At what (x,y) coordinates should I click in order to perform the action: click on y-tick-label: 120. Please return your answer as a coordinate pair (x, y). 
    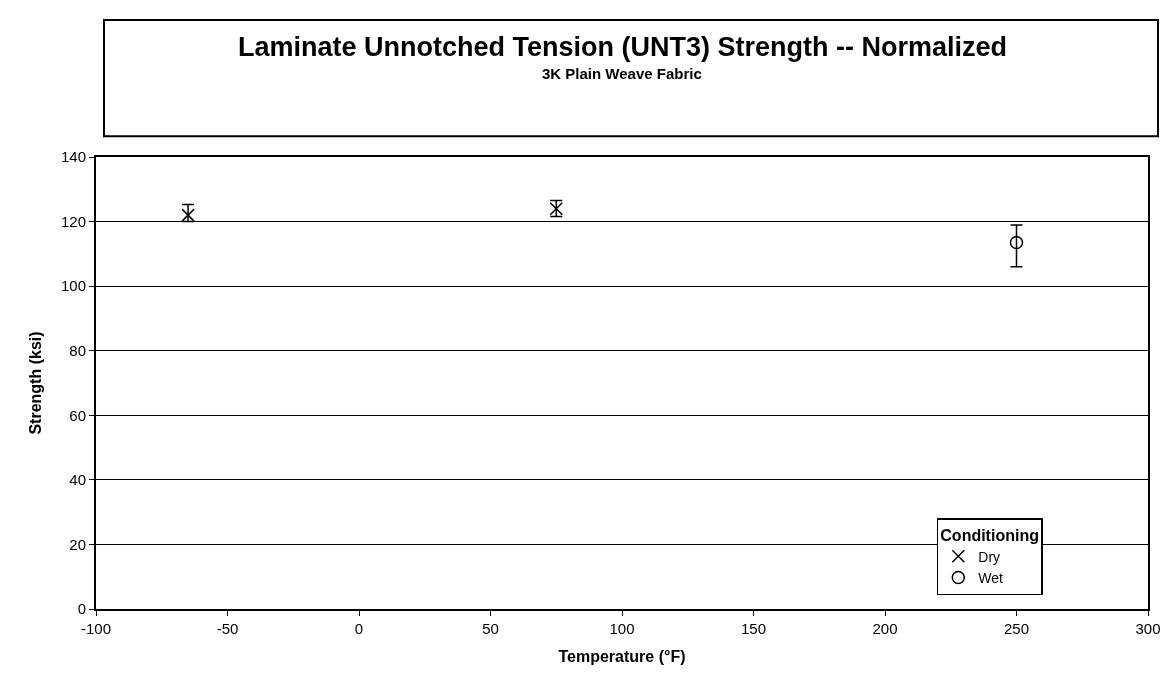
    Looking at the image, I should click on (73, 221).